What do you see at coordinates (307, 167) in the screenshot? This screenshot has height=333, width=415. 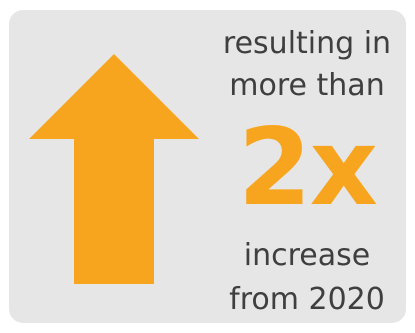 I see `highlight-value: 2x` at bounding box center [307, 167].